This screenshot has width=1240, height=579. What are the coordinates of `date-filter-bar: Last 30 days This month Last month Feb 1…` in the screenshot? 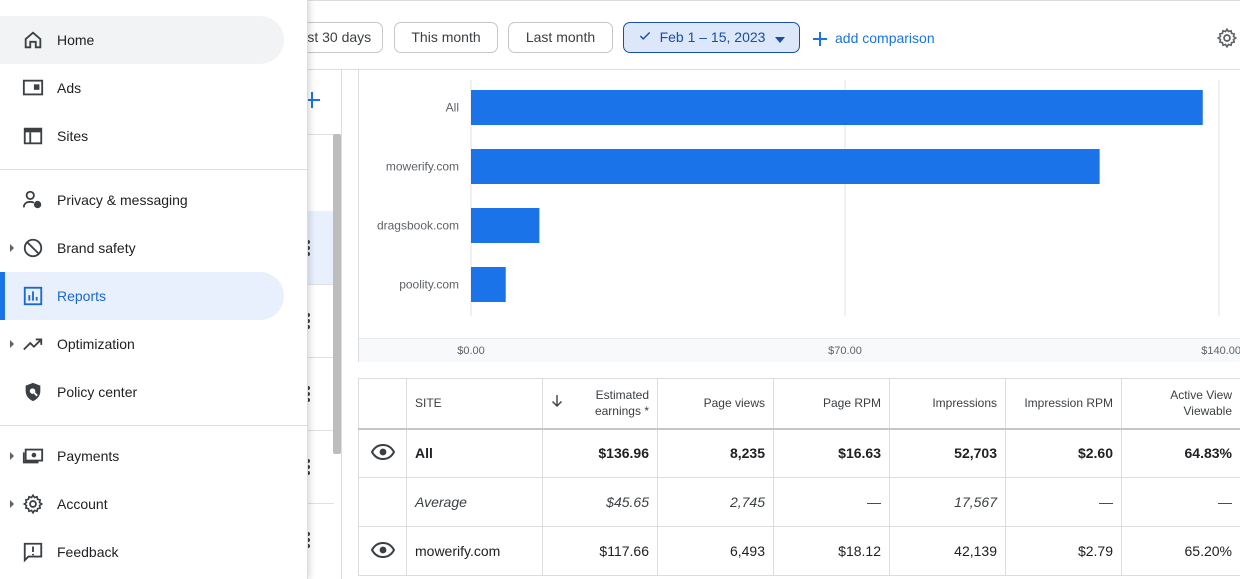 It's located at (760, 35).